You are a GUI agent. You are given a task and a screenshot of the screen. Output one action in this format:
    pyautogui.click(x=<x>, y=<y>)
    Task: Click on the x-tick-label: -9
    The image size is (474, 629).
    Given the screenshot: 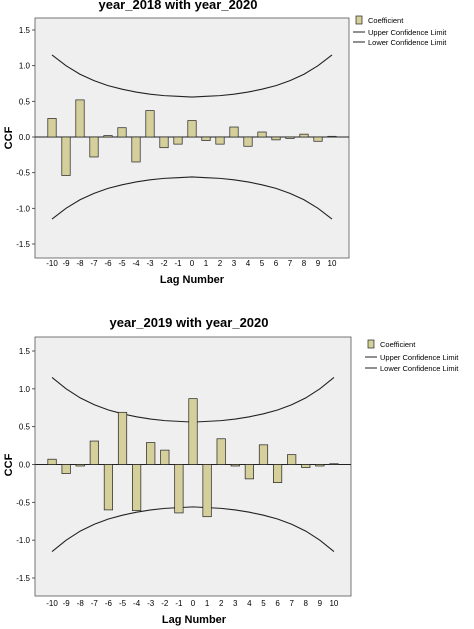 What is the action you would take?
    pyautogui.click(x=66, y=263)
    